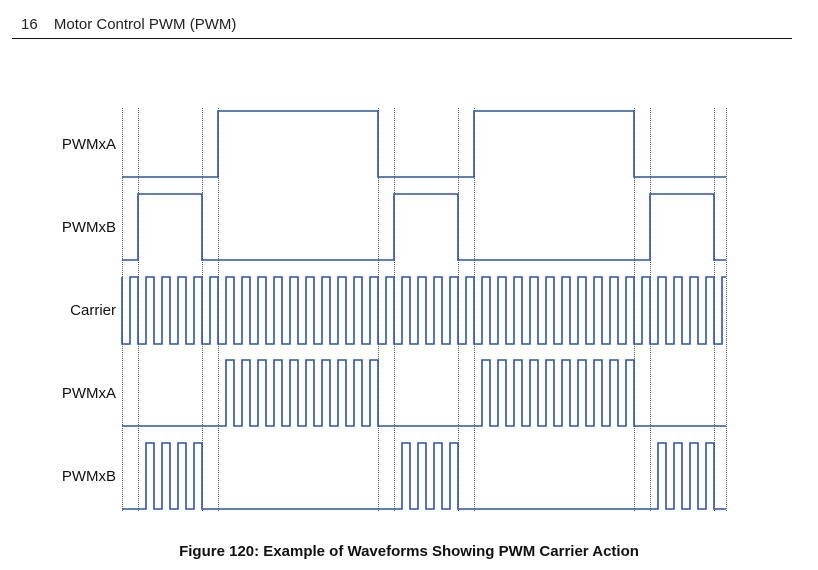  I want to click on label-pwmxa-bottom: PWMxA, so click(88, 393).